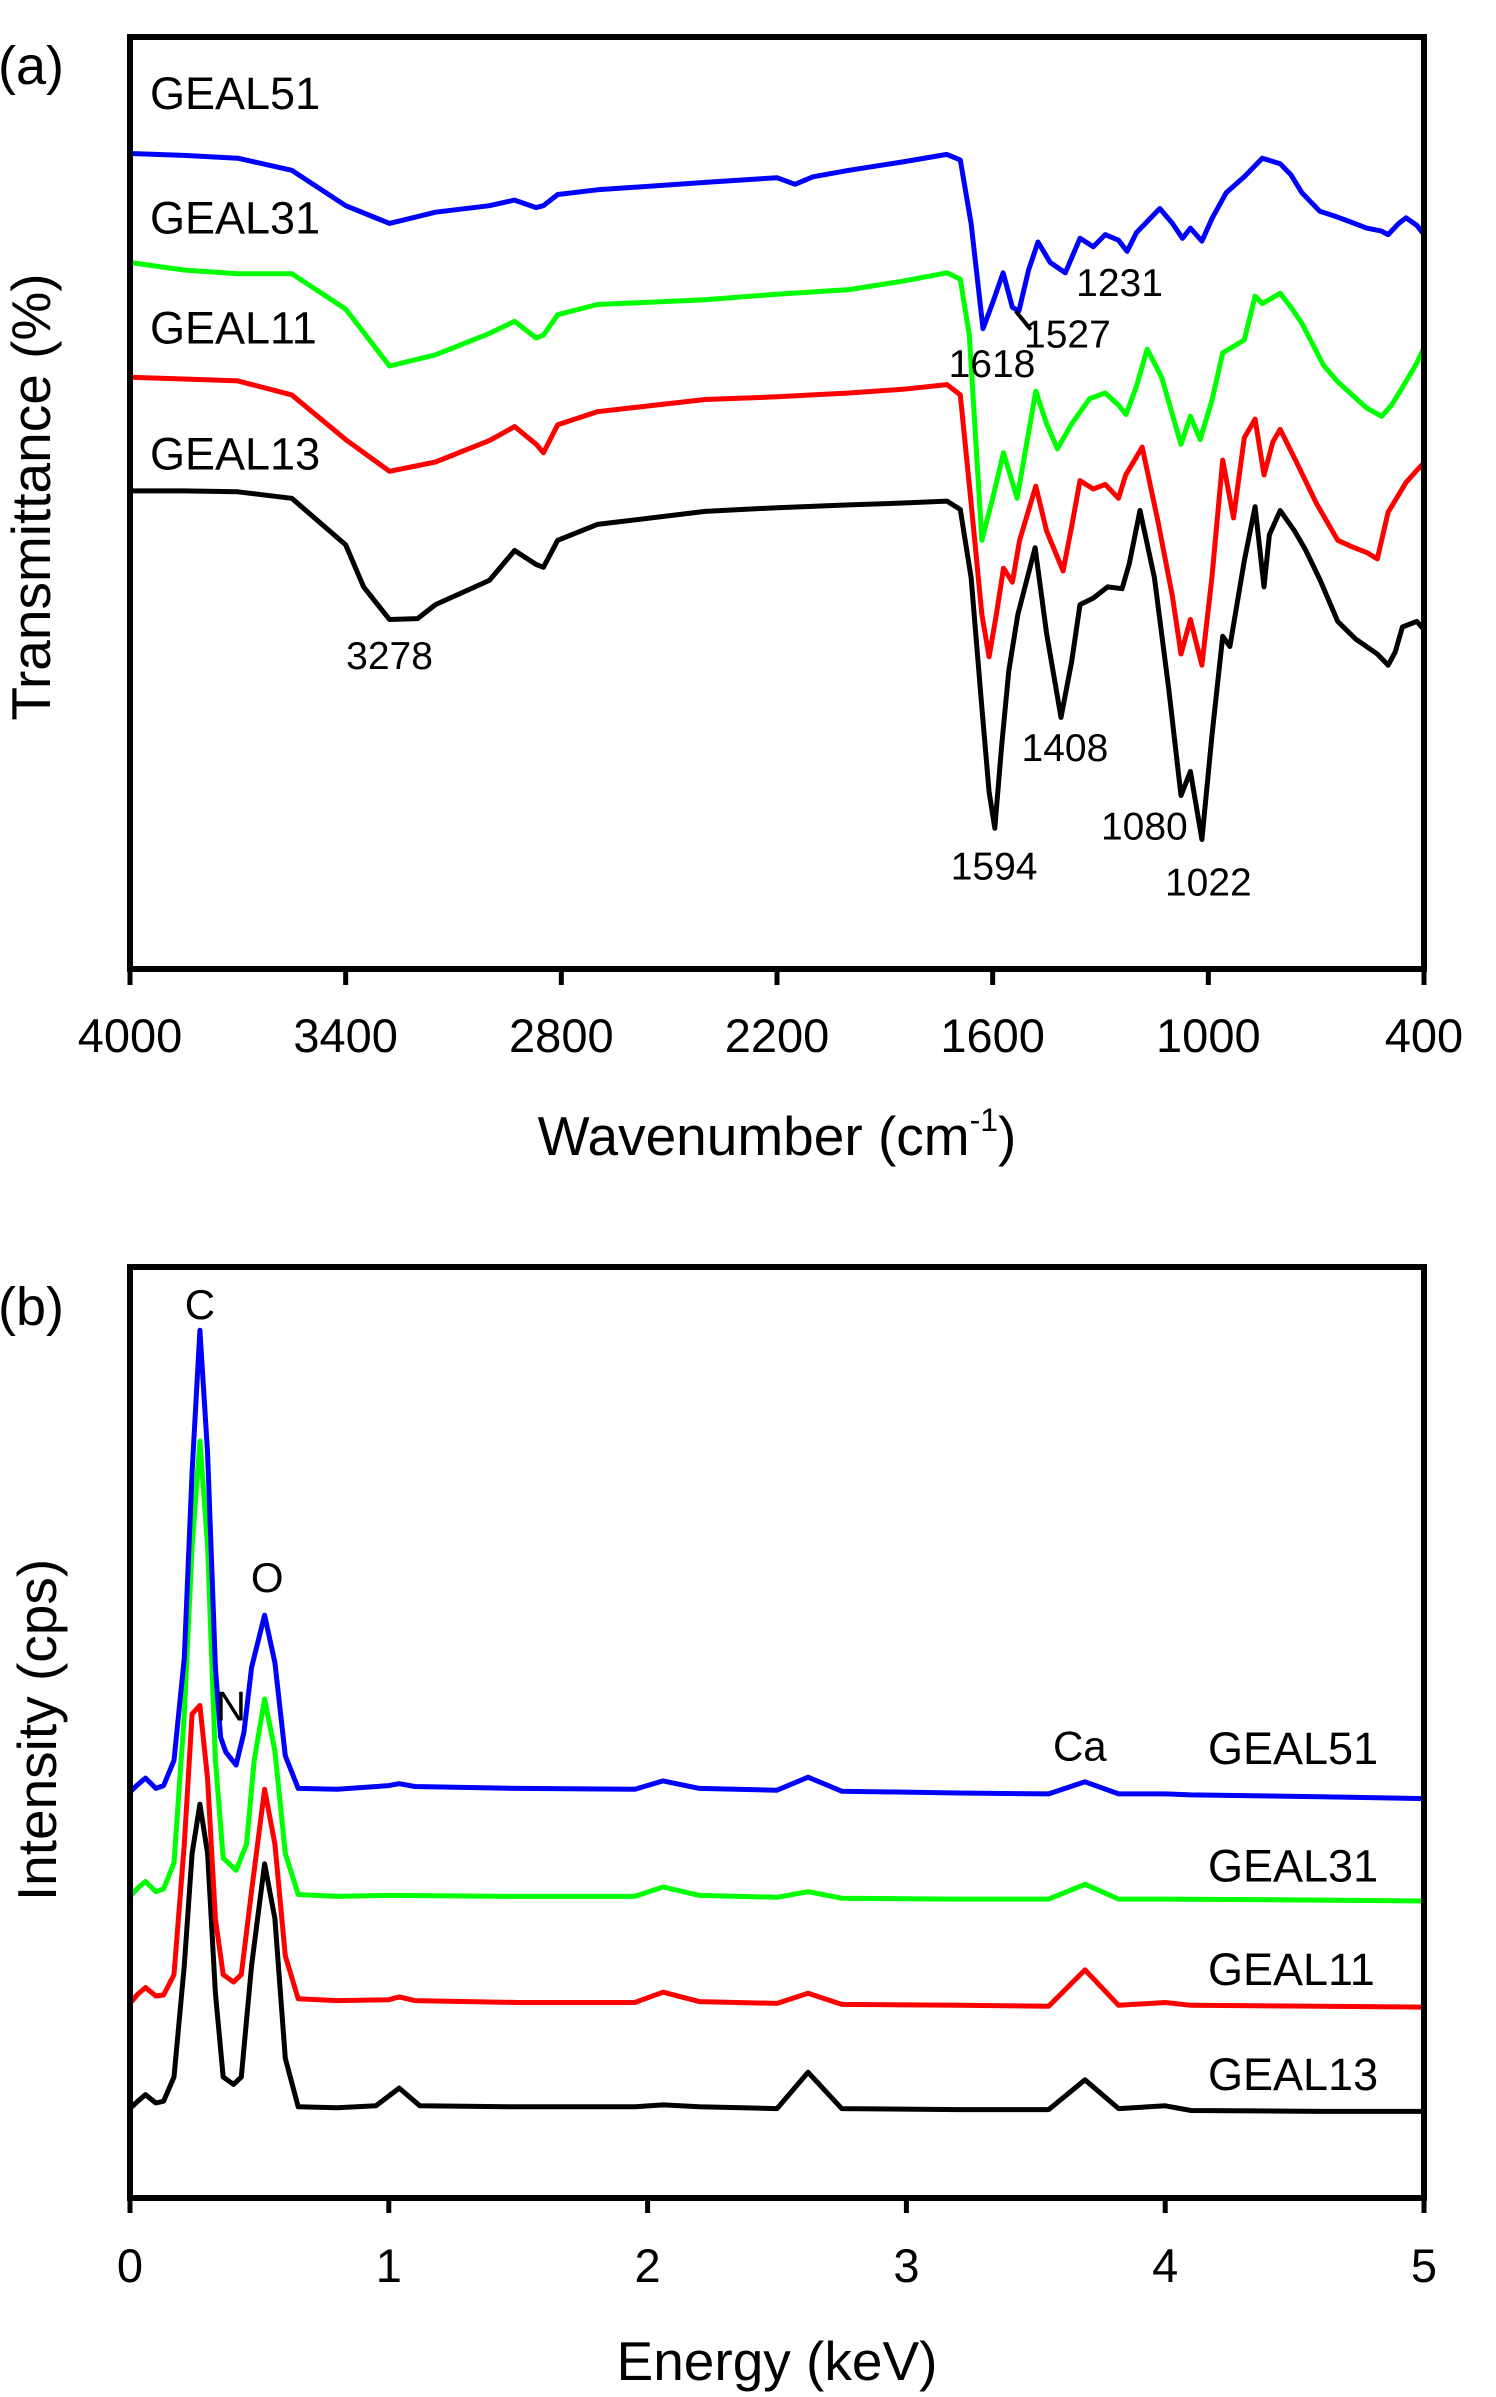 The height and width of the screenshot is (2397, 1496). Describe the element at coordinates (777, 401) in the screenshot. I see `series-line-geal31` at that location.